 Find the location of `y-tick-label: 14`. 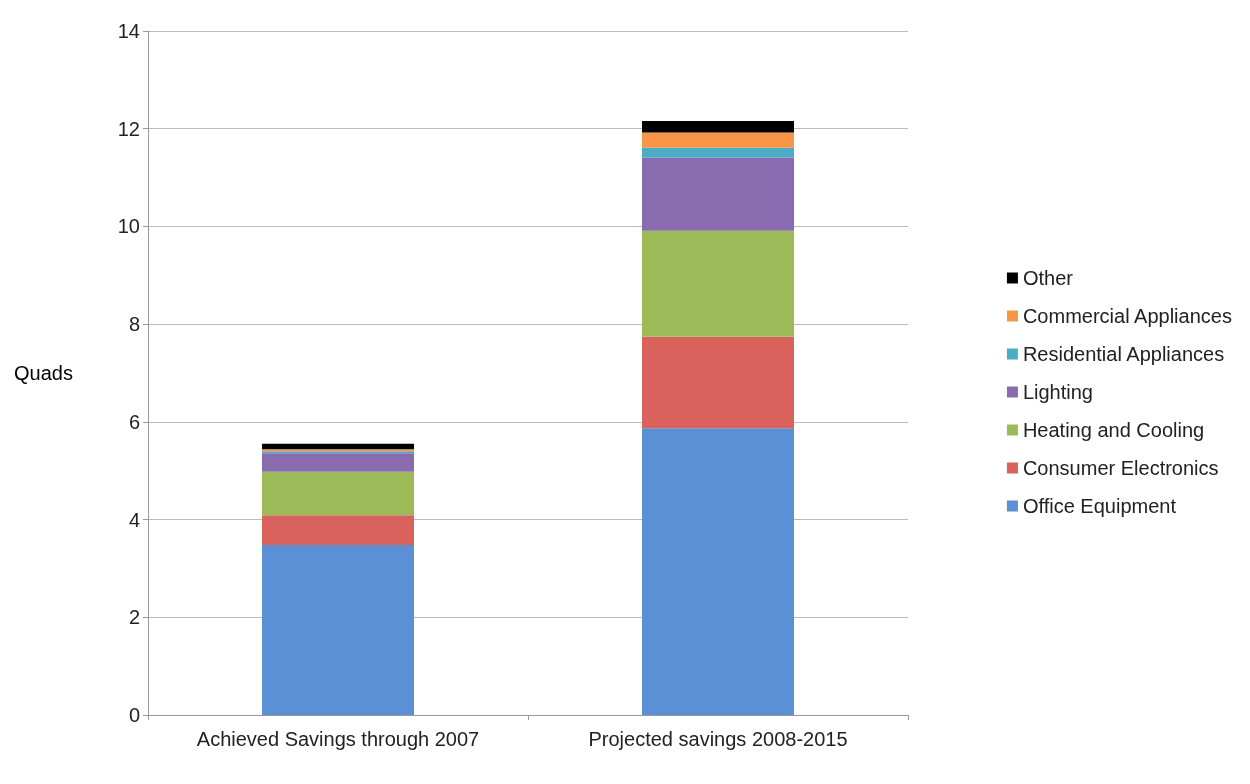

y-tick-label: 14 is located at coordinates (128, 31).